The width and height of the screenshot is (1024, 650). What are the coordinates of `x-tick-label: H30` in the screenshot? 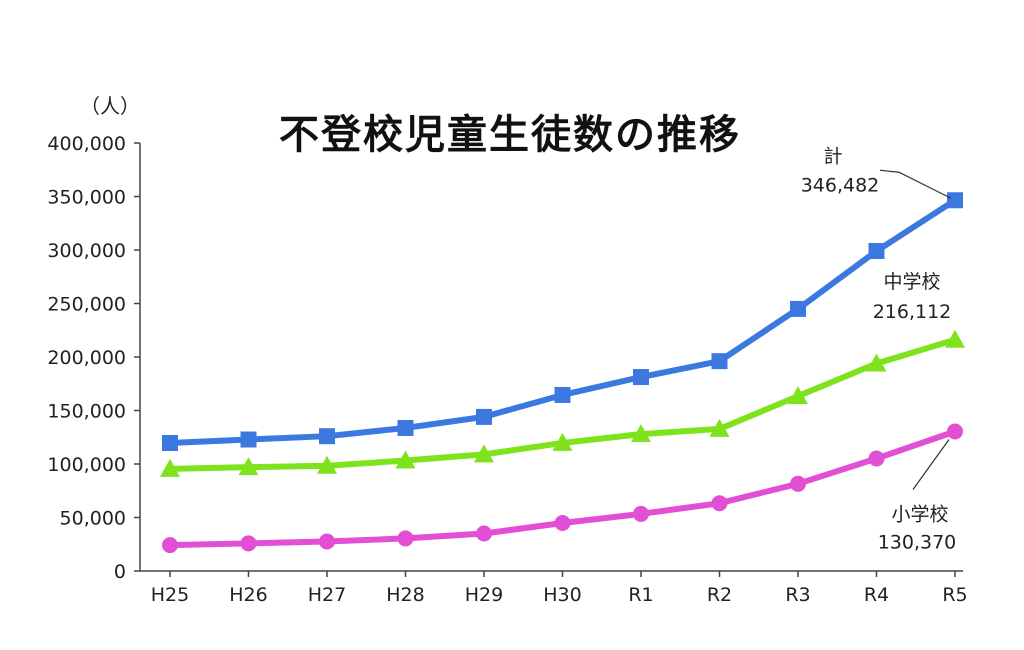 It's located at (562, 595).